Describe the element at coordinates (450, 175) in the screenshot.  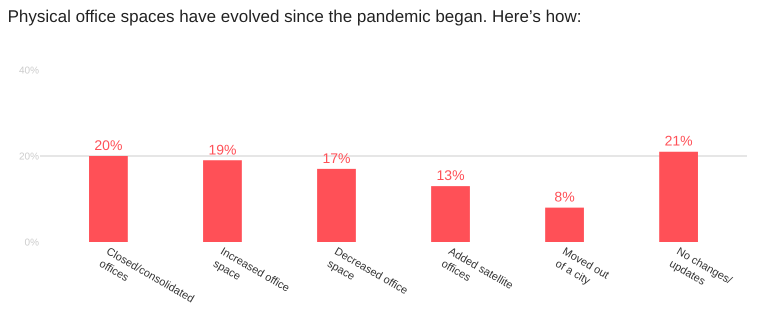
I see `data-label: 13%` at that location.